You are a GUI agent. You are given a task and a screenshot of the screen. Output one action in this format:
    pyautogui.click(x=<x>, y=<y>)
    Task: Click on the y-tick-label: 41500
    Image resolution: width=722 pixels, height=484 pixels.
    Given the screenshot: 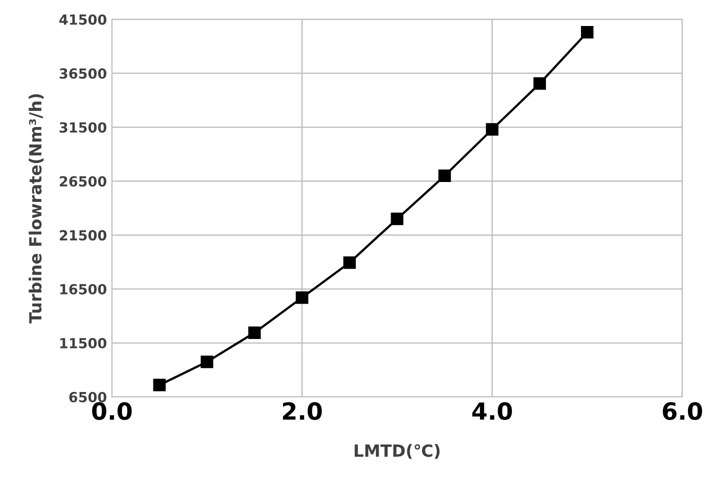 What is the action you would take?
    pyautogui.click(x=82, y=19)
    